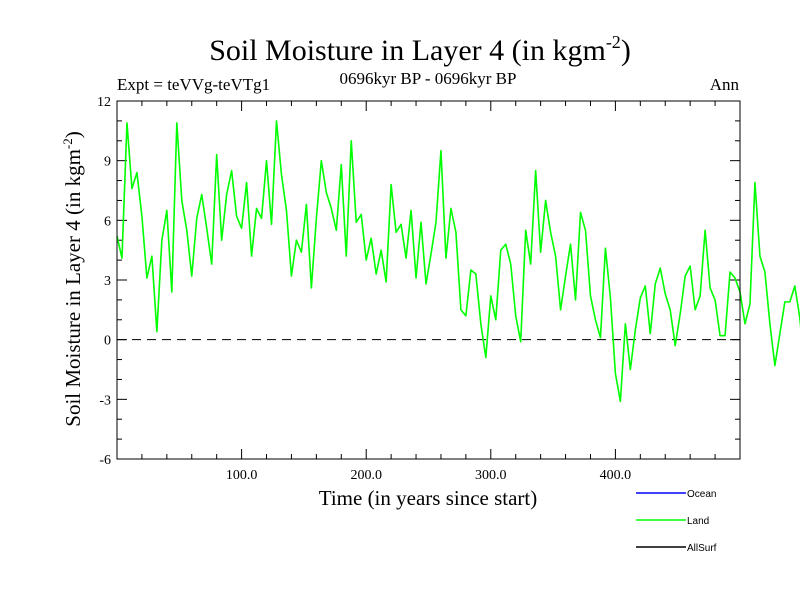 This screenshot has width=800, height=600. I want to click on y-tick-label: -6, so click(105, 460).